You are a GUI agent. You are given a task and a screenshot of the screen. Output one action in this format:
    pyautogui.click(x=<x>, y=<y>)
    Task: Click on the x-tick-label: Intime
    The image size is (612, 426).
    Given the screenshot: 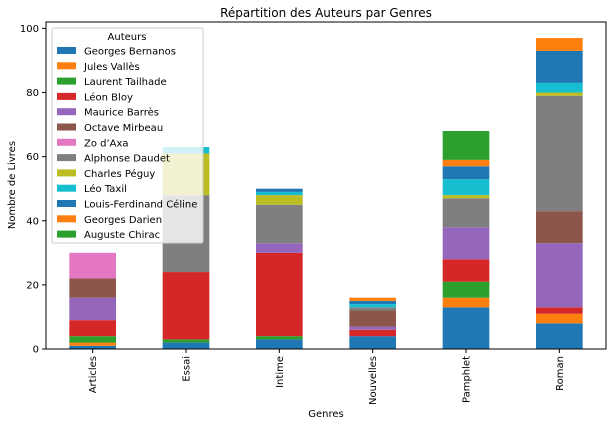 What is the action you would take?
    pyautogui.click(x=280, y=372)
    